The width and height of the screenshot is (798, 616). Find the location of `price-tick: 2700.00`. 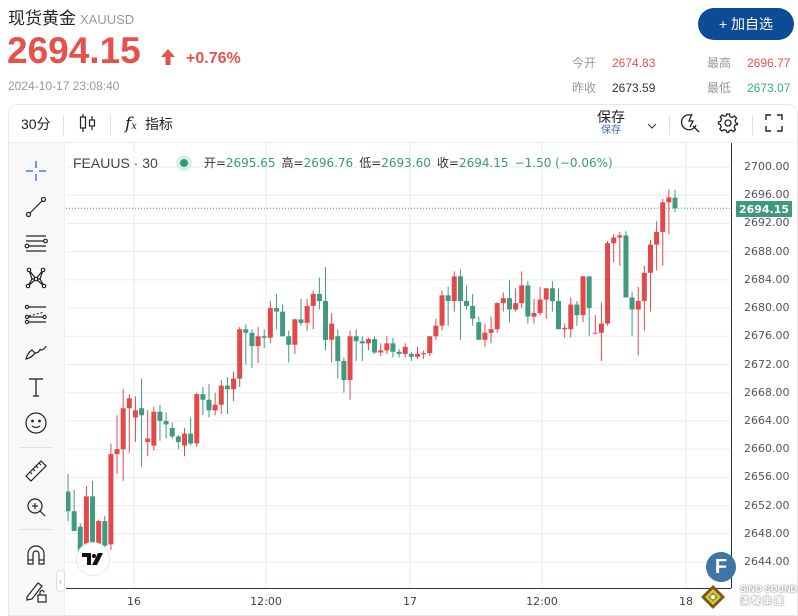

price-tick: 2700.00 is located at coordinates (767, 166).